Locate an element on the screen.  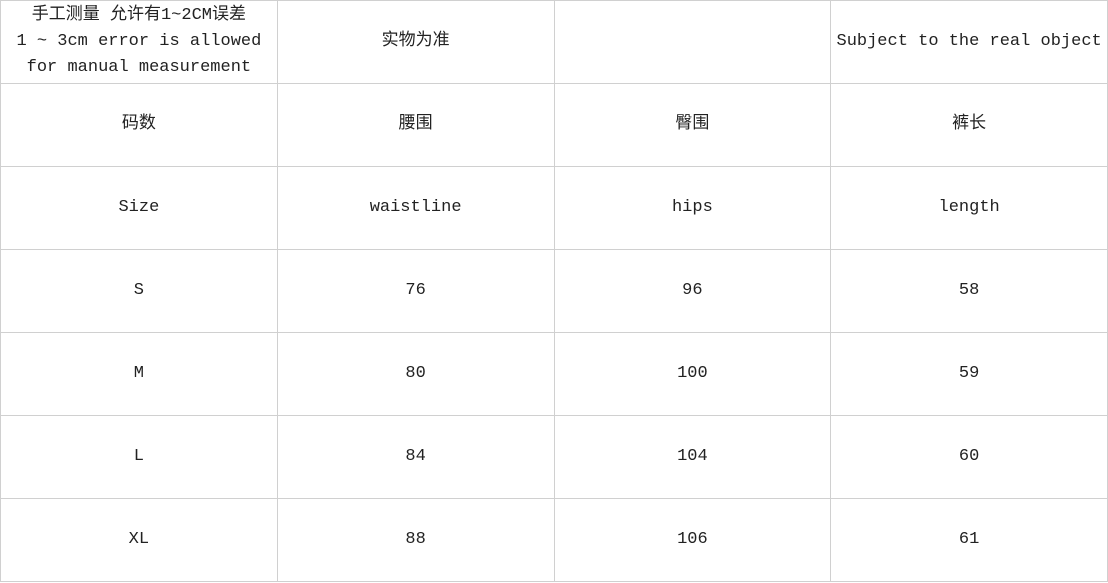
table-row: XL 88 106 61 is located at coordinates (554, 540).